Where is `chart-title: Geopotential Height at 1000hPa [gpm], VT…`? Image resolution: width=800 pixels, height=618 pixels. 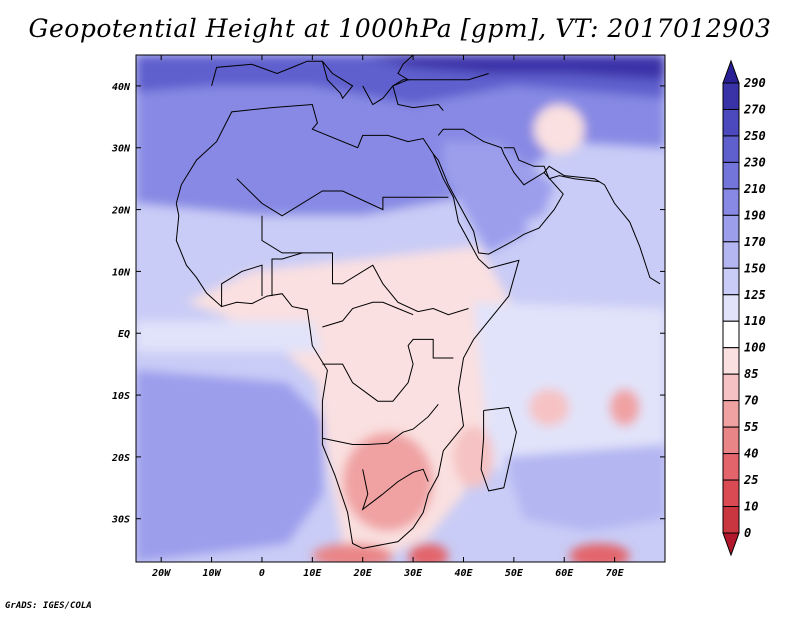
chart-title: Geopotential Height at 1000hPa [gpm], VT… is located at coordinates (400, 28).